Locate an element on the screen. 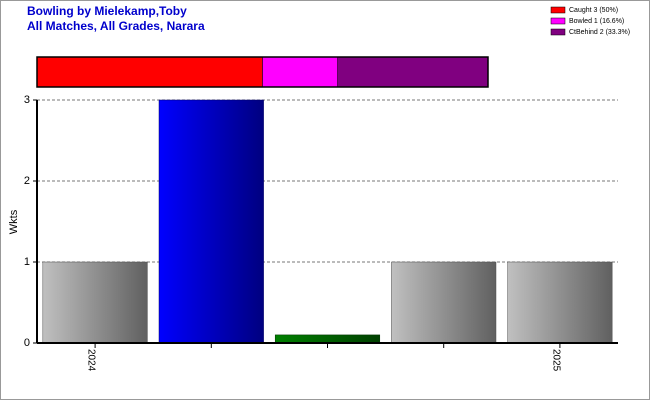 Image resolution: width=650 pixels, height=400 pixels. y-tick-label: 0 is located at coordinates (27, 343).